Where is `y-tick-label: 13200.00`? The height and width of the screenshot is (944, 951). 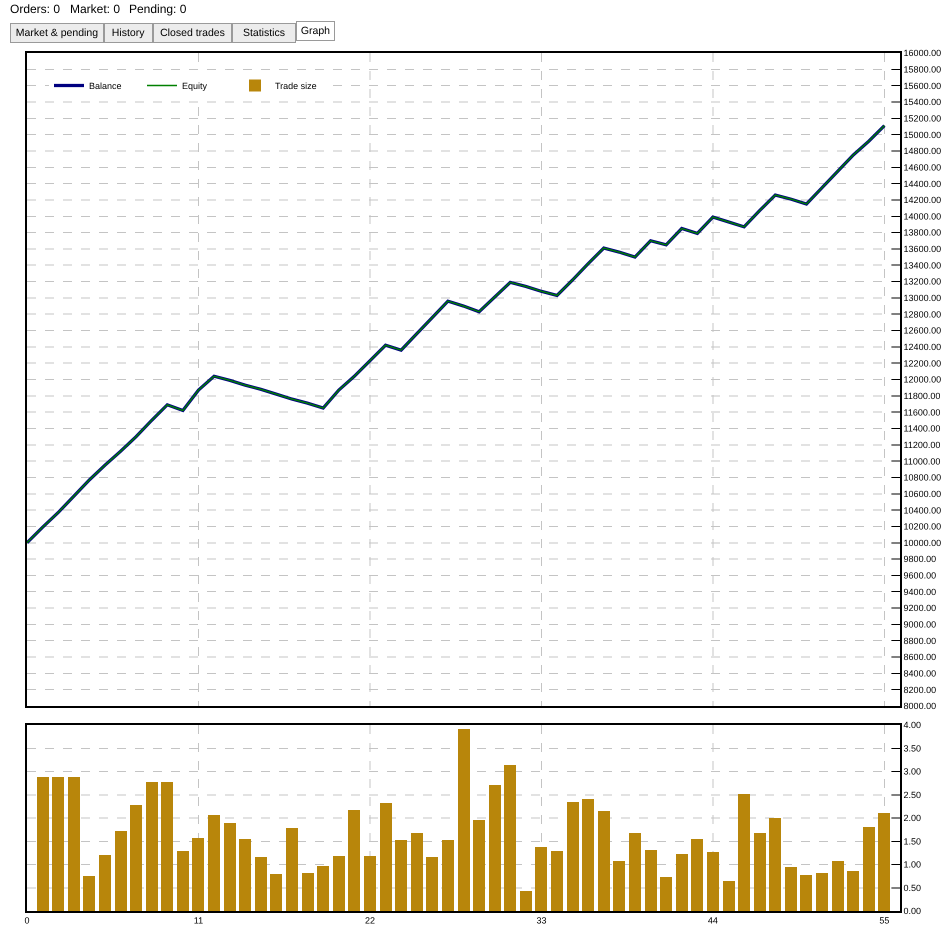
y-tick-label: 13200.00 is located at coordinates (923, 281).